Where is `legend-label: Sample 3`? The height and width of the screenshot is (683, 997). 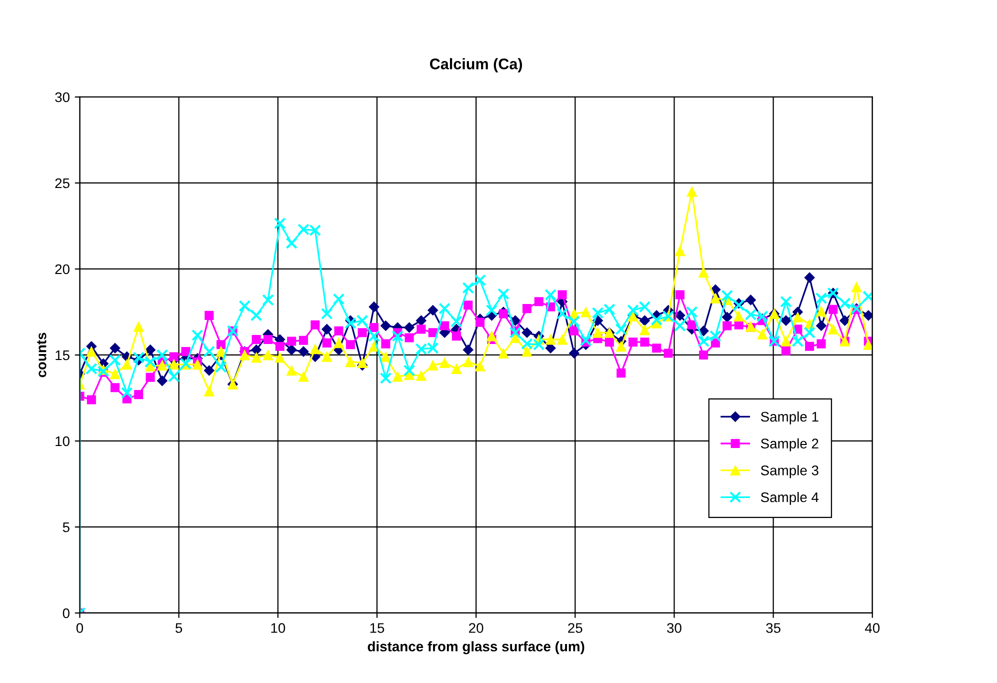 legend-label: Sample 3 is located at coordinates (789, 471).